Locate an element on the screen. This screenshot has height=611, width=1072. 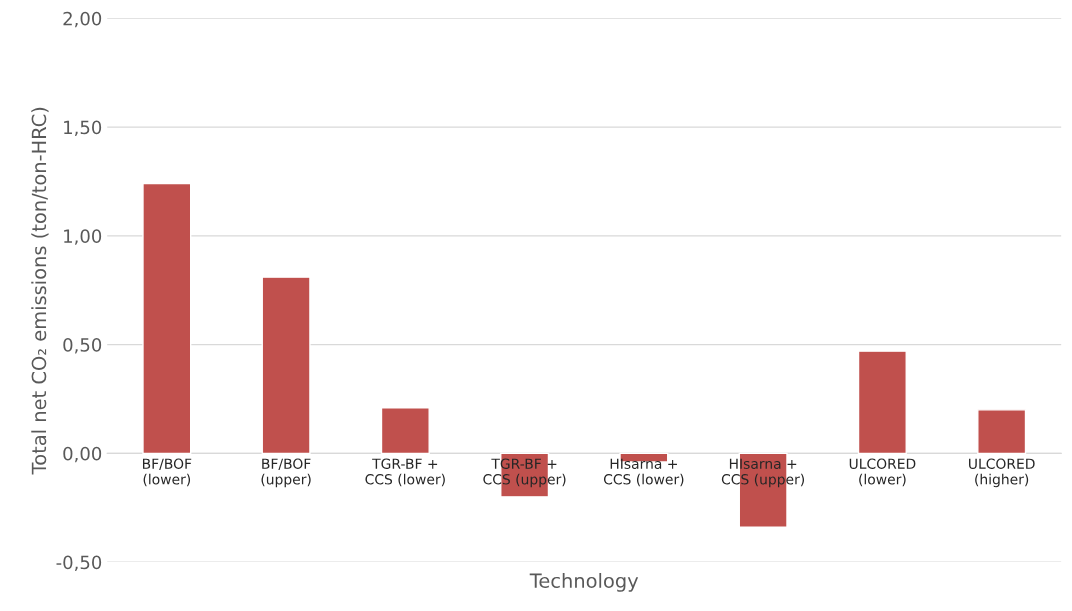
y-tick-label: 2,00 is located at coordinates (82, 19).